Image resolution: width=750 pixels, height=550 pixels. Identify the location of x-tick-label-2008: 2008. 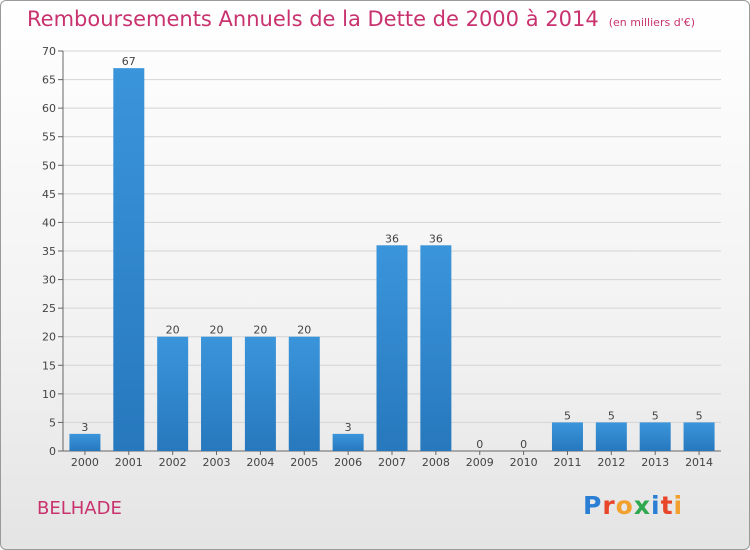
(436, 462).